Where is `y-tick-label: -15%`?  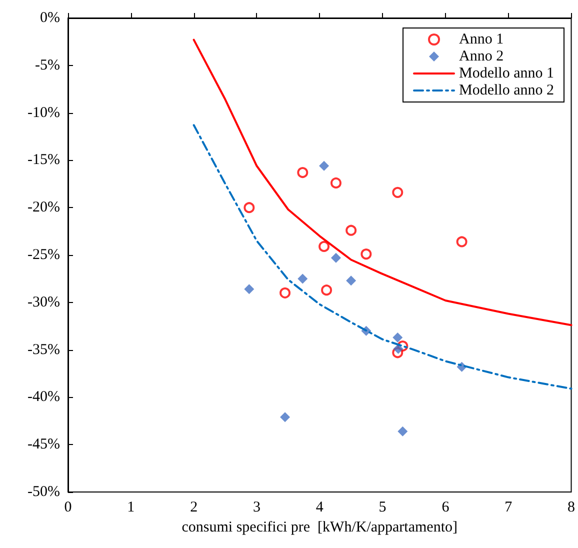
y-tick-label: -15% is located at coordinates (44, 160).